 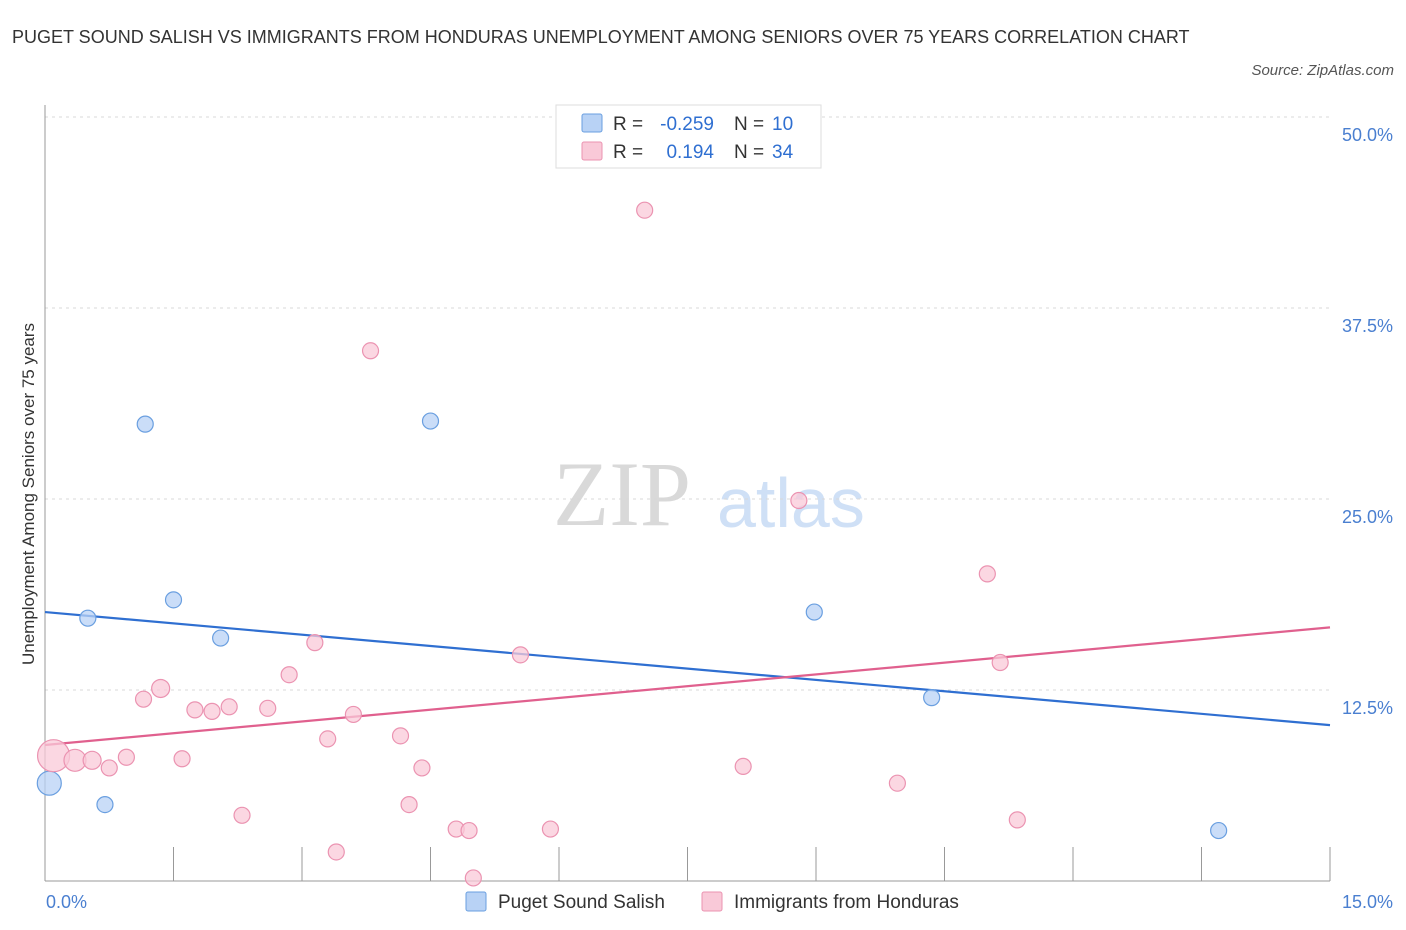 I want to click on legend-n-value-1: 10, so click(x=782, y=124).